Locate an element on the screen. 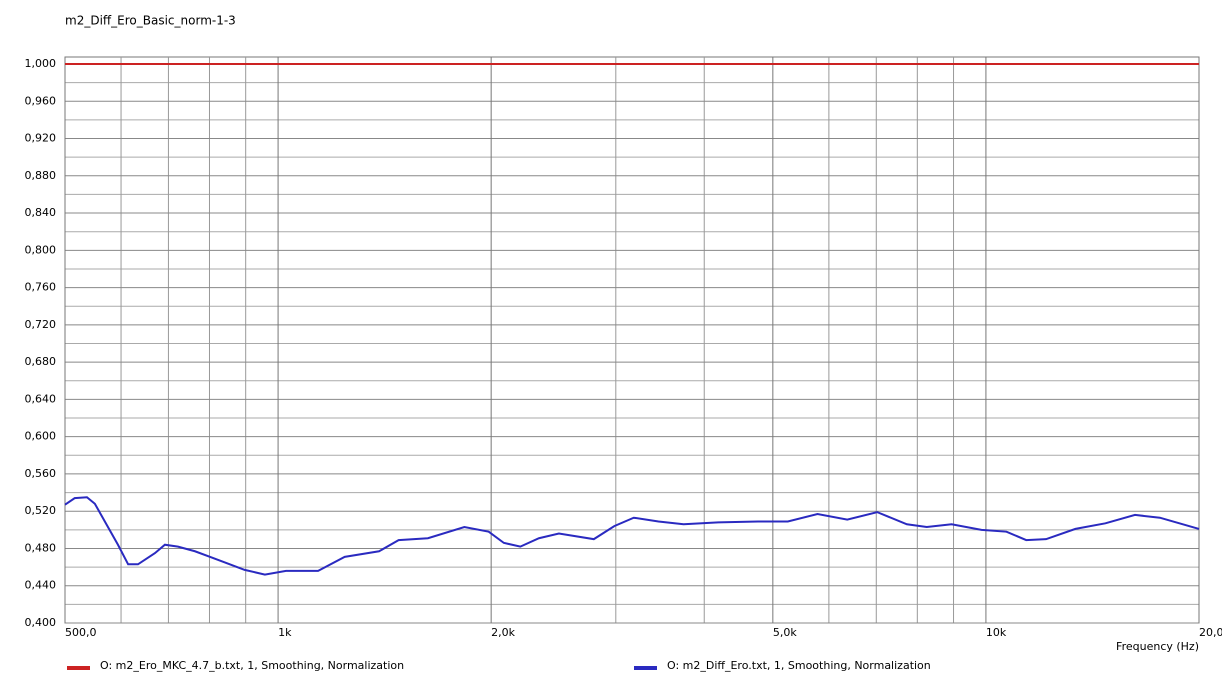 This screenshot has height=699, width=1222. x-tick-label: 20,0 is located at coordinates (1210, 632).